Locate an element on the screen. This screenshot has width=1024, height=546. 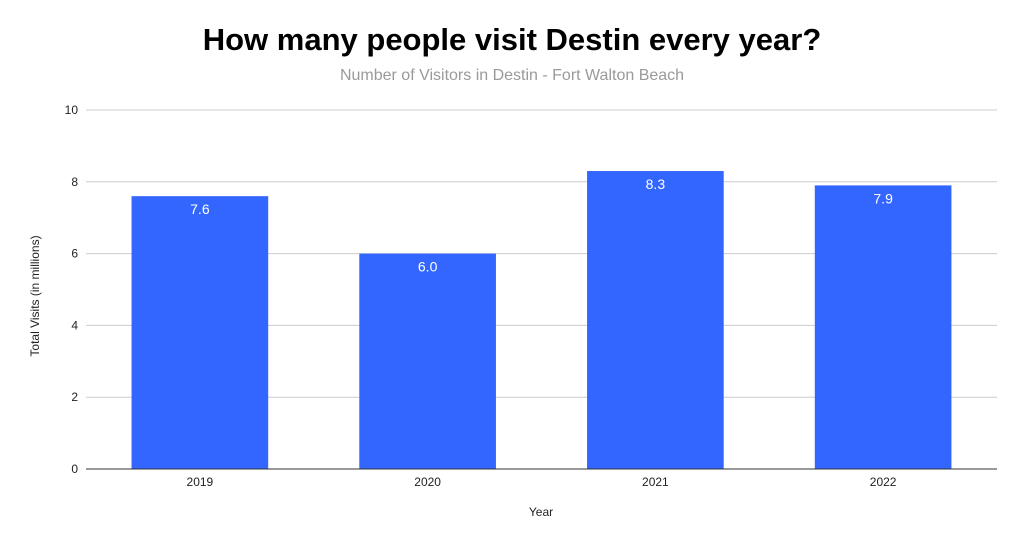
y-tick-label: 4 is located at coordinates (74, 325).